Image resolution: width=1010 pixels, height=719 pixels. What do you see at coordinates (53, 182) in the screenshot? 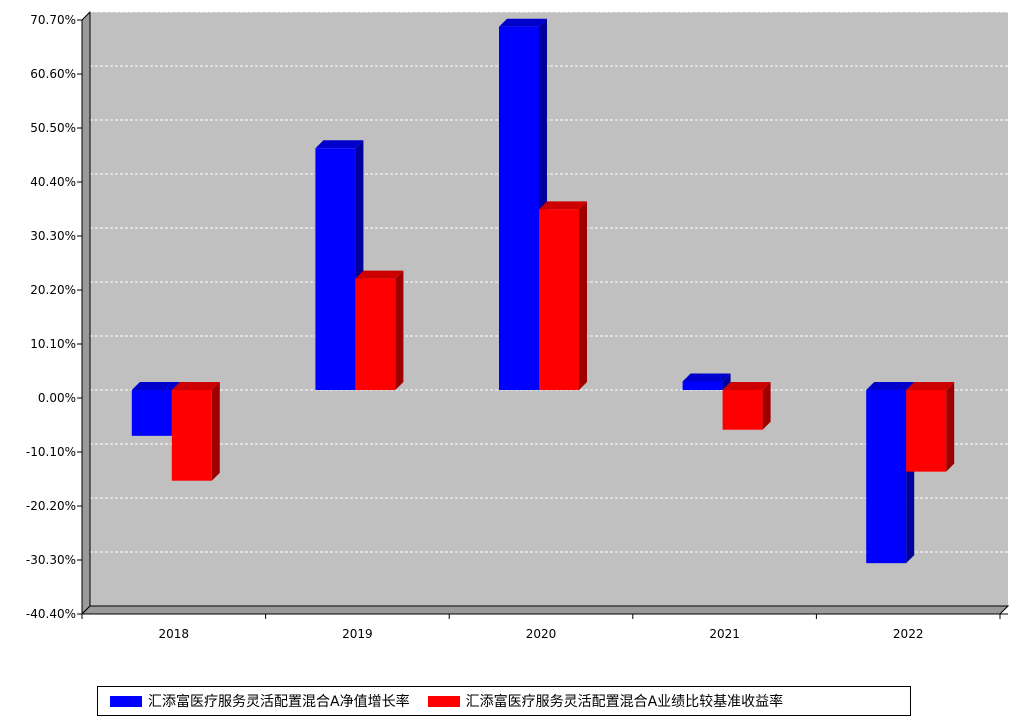
I see `y-tick-label: 40.40%` at bounding box center [53, 182].